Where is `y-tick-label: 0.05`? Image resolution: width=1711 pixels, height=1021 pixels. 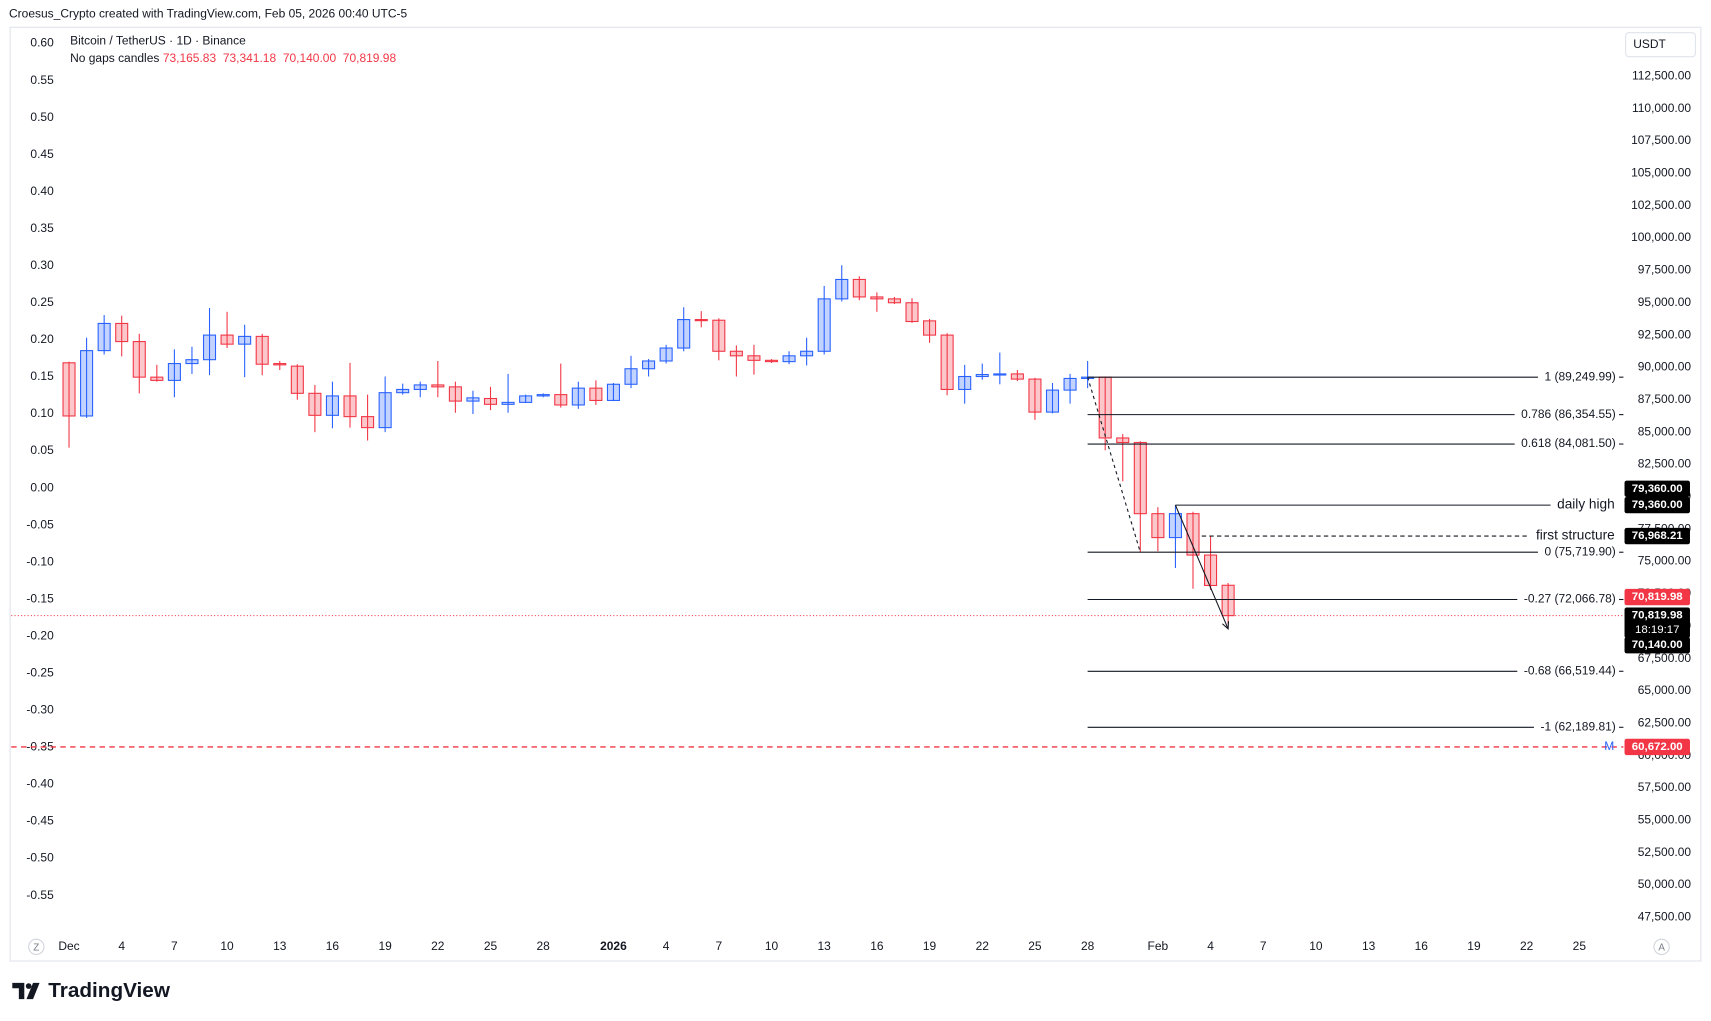 y-tick-label: 0.05 is located at coordinates (42, 450).